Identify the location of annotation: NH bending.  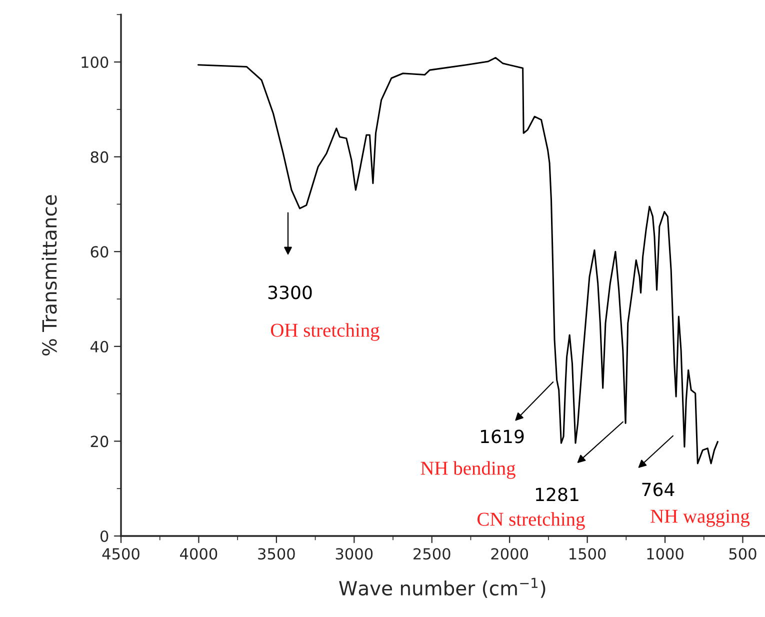
(468, 470).